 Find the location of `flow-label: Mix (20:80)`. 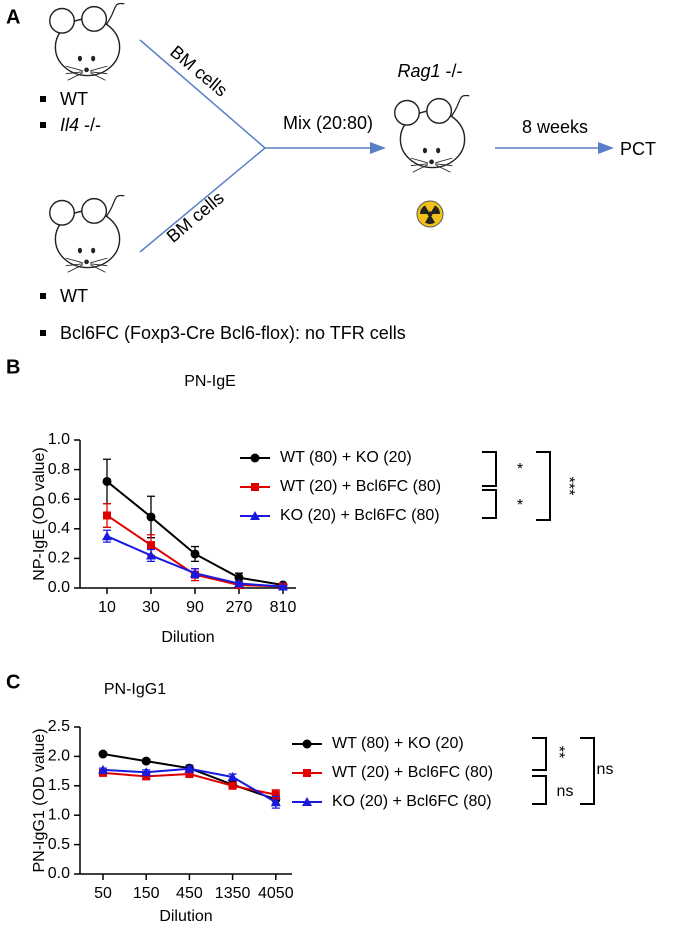

flow-label: Mix (20:80) is located at coordinates (328, 123).